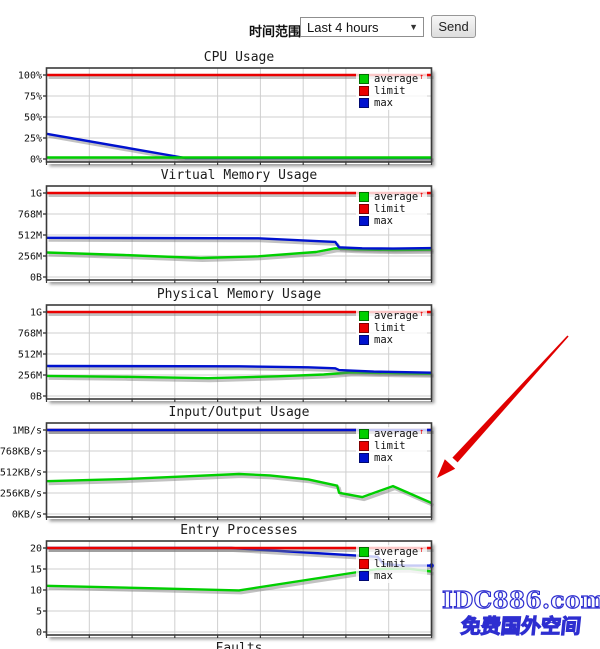  What do you see at coordinates (21, 473) in the screenshot?
I see `y-tick-label: 512KB/s` at bounding box center [21, 473].